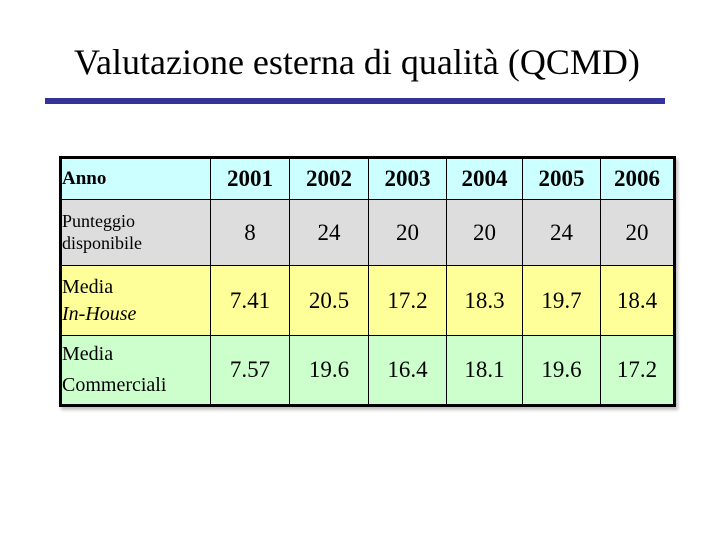 The height and width of the screenshot is (540, 720). What do you see at coordinates (135, 178) in the screenshot?
I see `header-cell-anno: Anno` at bounding box center [135, 178].